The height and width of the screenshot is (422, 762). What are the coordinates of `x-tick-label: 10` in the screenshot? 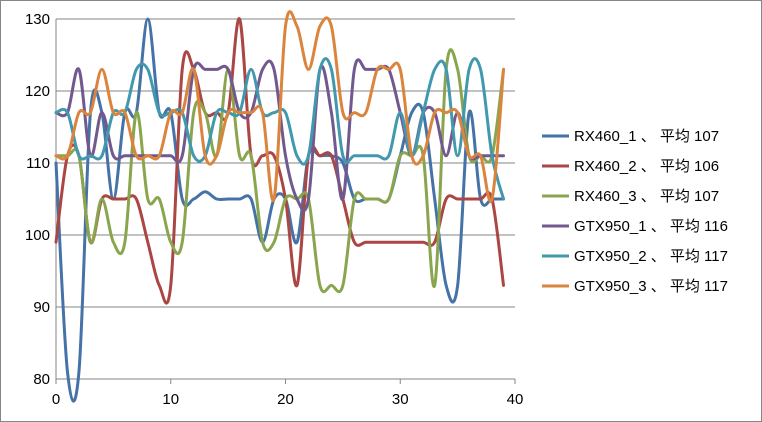 It's located at (170, 399).